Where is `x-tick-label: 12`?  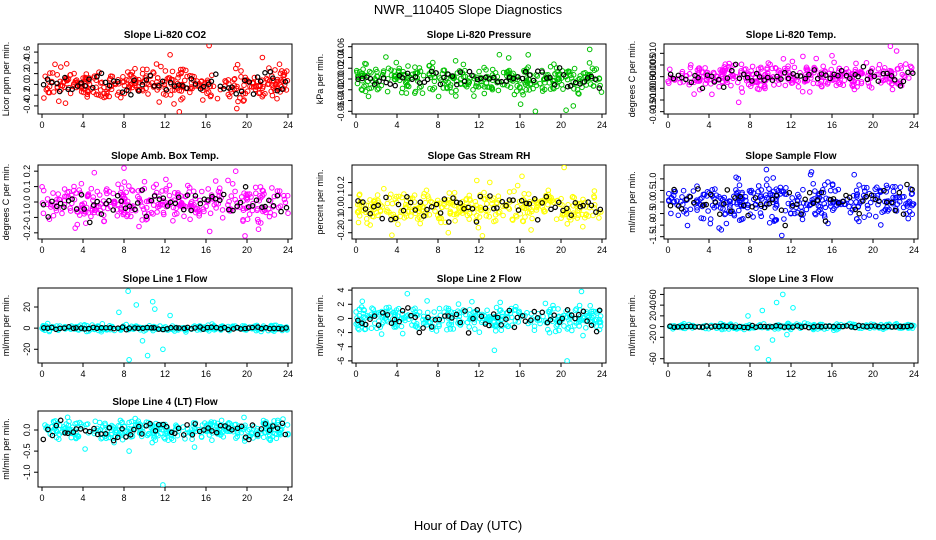
x-tick-label: 12 is located at coordinates (479, 374).